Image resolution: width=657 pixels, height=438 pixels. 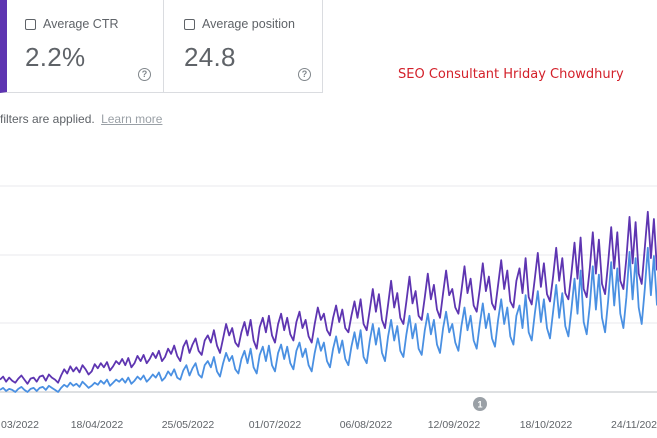 What do you see at coordinates (275, 425) in the screenshot?
I see `x-tick-label: 01/07/2022` at bounding box center [275, 425].